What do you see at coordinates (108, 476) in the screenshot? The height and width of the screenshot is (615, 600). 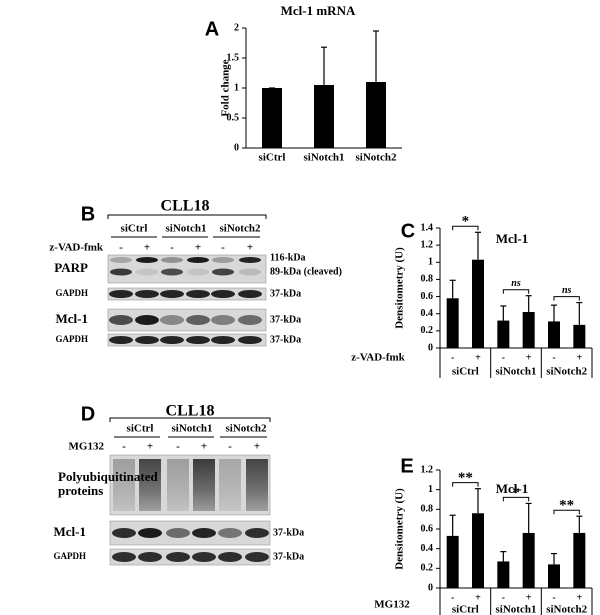 I see `row-label: Polyubiquitinated` at bounding box center [108, 476].